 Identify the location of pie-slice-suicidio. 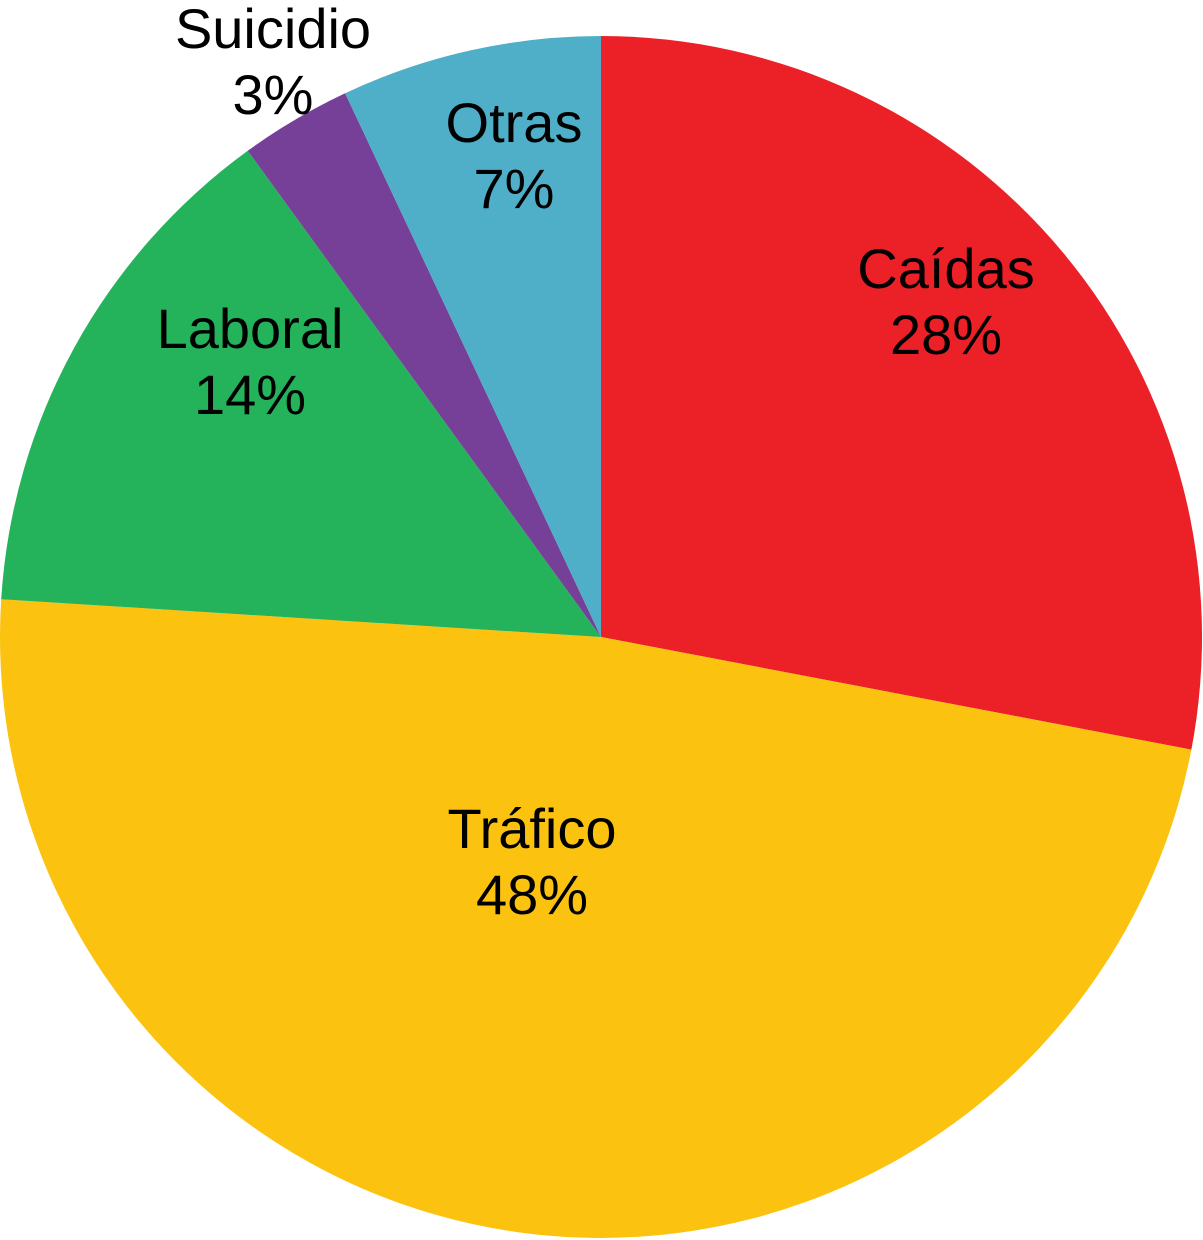
(424, 365).